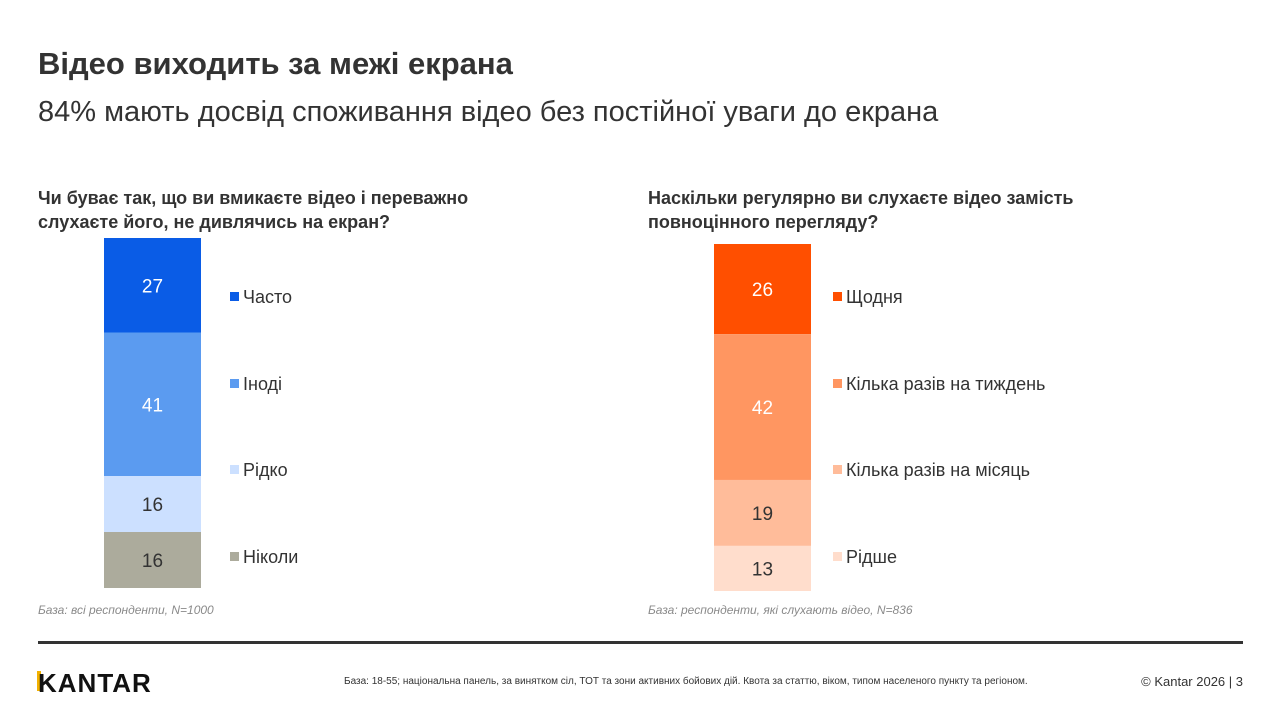 The height and width of the screenshot is (720, 1280). I want to click on chart-1-data-label: 41, so click(152, 405).